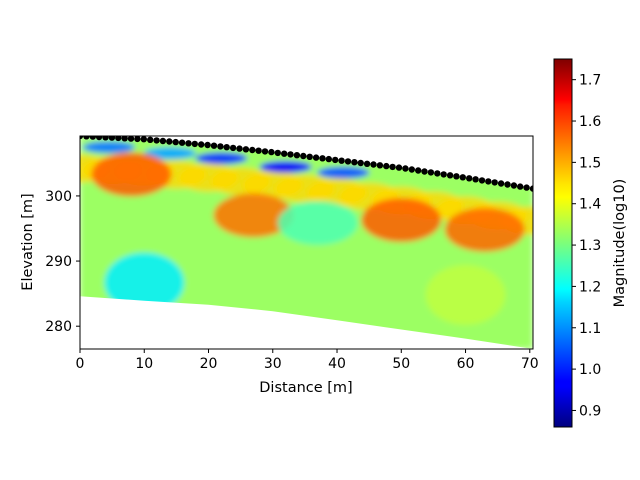 The height and width of the screenshot is (480, 640). I want to click on colorbar-tick-label: 1.1, so click(590, 329).